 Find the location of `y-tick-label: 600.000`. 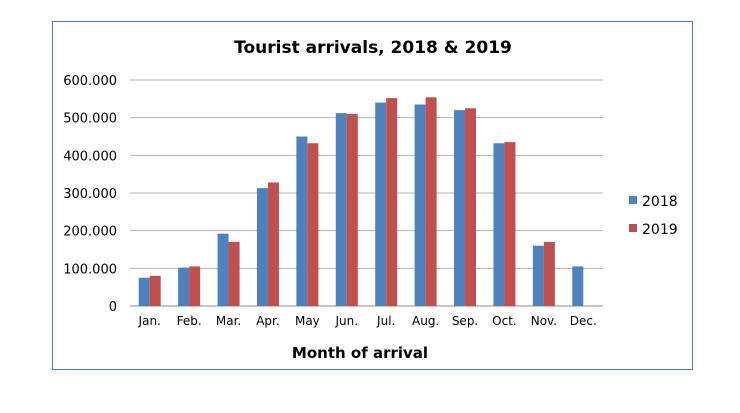

y-tick-label: 600.000 is located at coordinates (90, 81).